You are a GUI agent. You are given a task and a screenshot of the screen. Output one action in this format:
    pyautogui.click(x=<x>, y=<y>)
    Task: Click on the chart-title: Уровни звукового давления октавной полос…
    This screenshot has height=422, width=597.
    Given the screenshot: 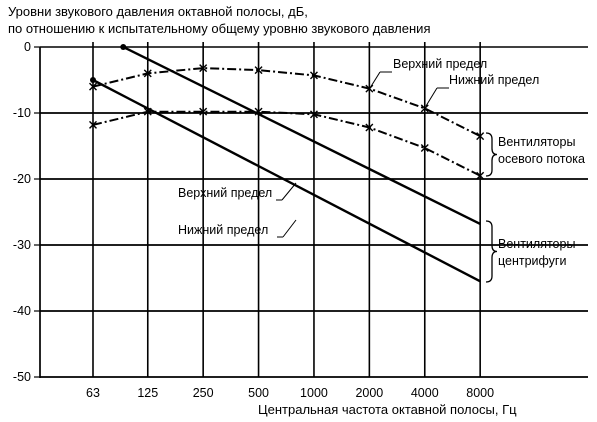 What is the action you would take?
    pyautogui.click(x=158, y=11)
    